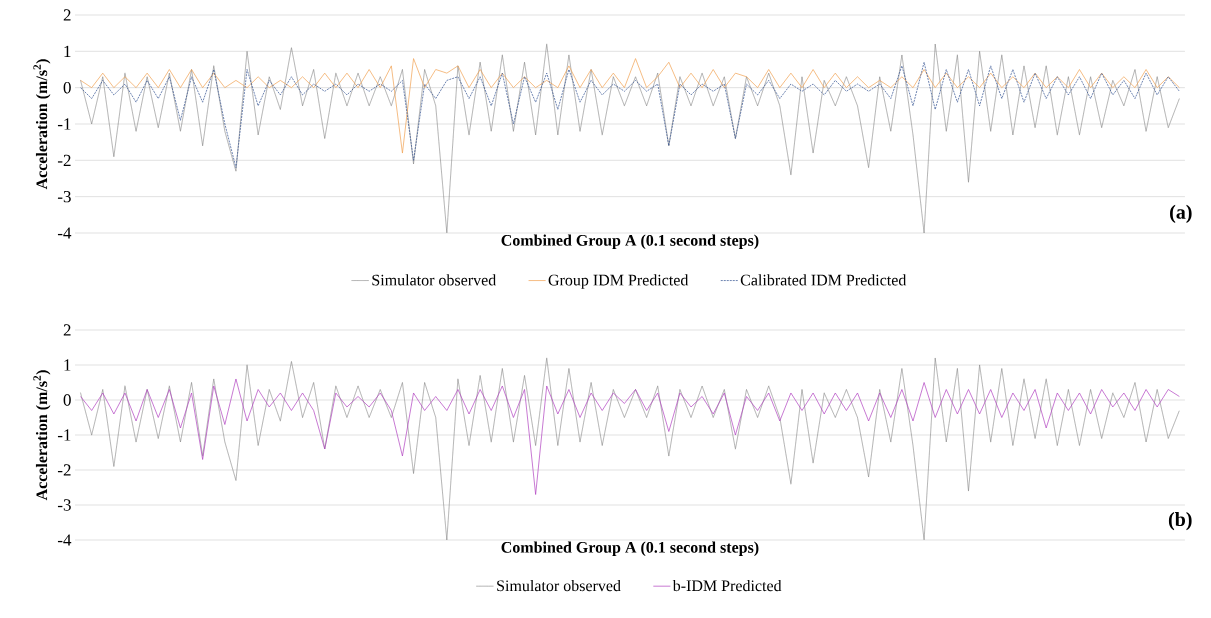 The image size is (1211, 618). I want to click on annotation: (b), so click(1180, 521).